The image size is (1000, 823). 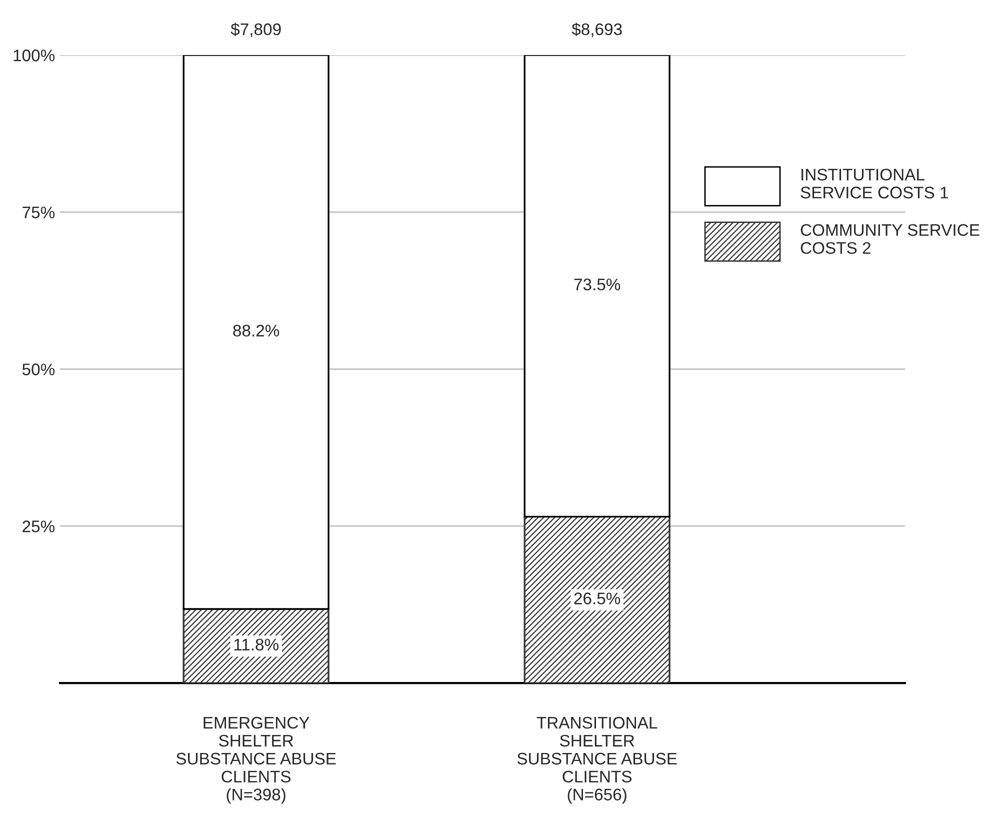 I want to click on y-tick-label: 25%, so click(x=38, y=526).